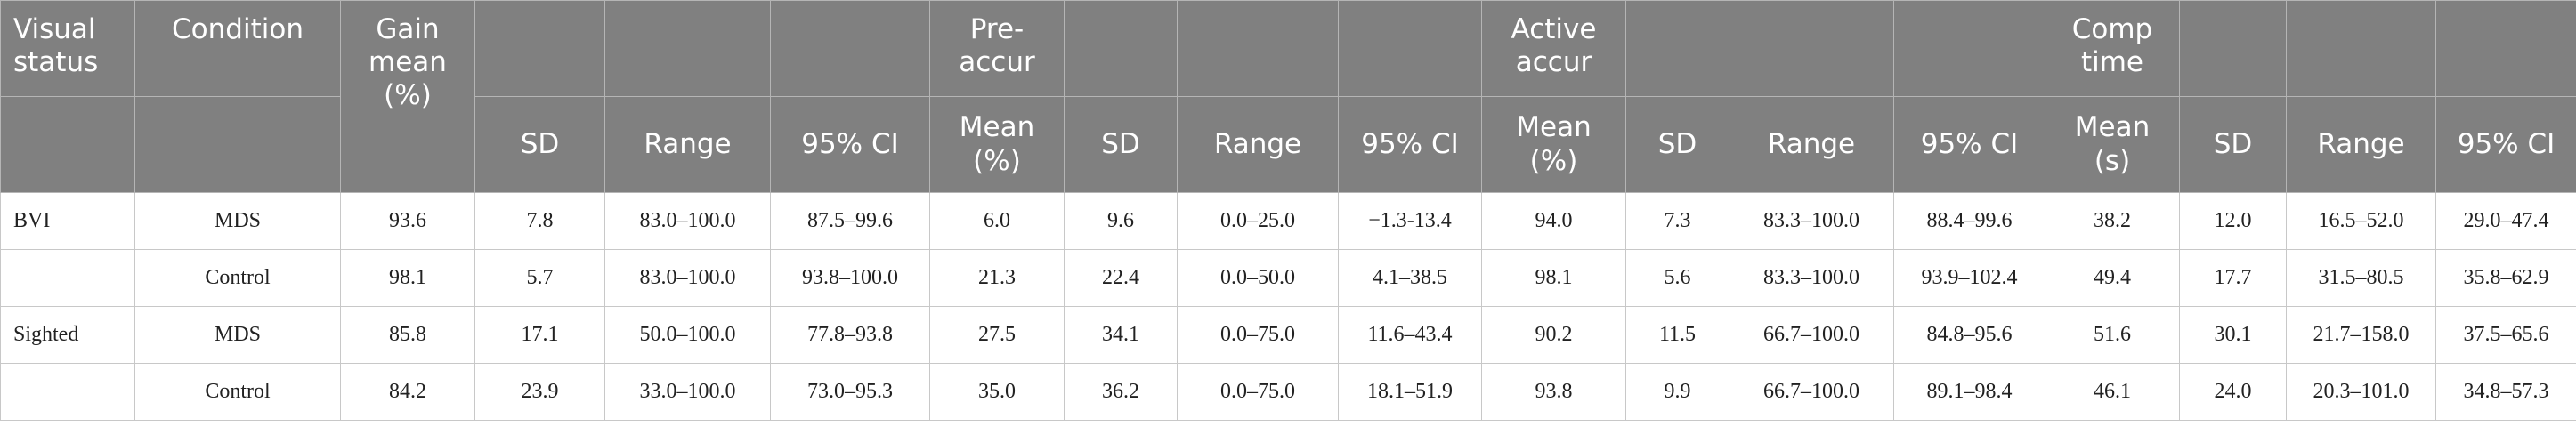  Describe the element at coordinates (1121, 392) in the screenshot. I see `table-cell: 36.2` at that location.